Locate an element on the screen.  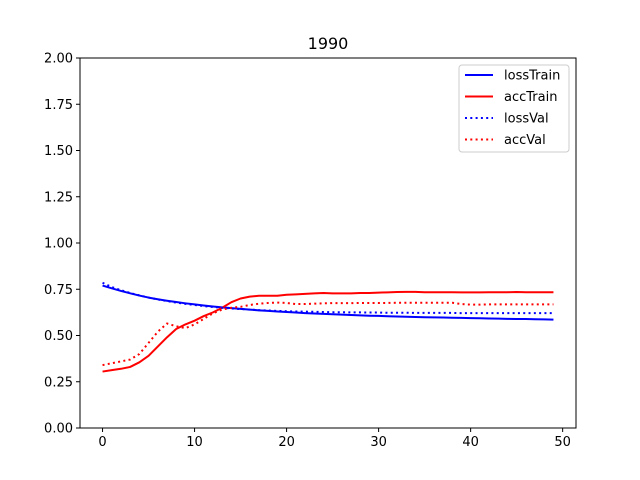
y-tick-label: 0.00 is located at coordinates (58, 429).